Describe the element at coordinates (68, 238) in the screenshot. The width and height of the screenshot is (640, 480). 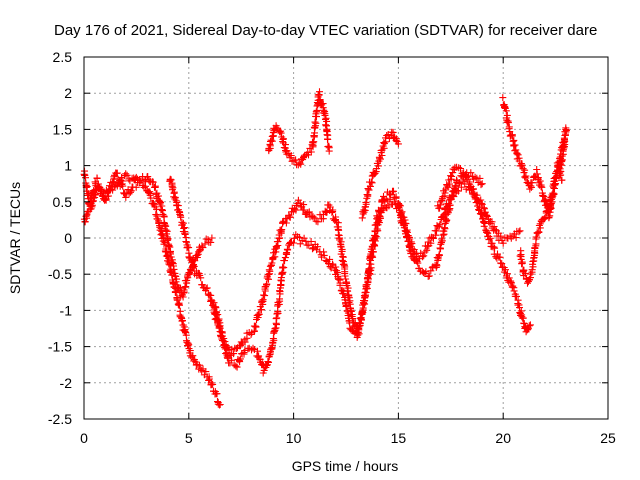
I see `y-tick-label: 0` at that location.